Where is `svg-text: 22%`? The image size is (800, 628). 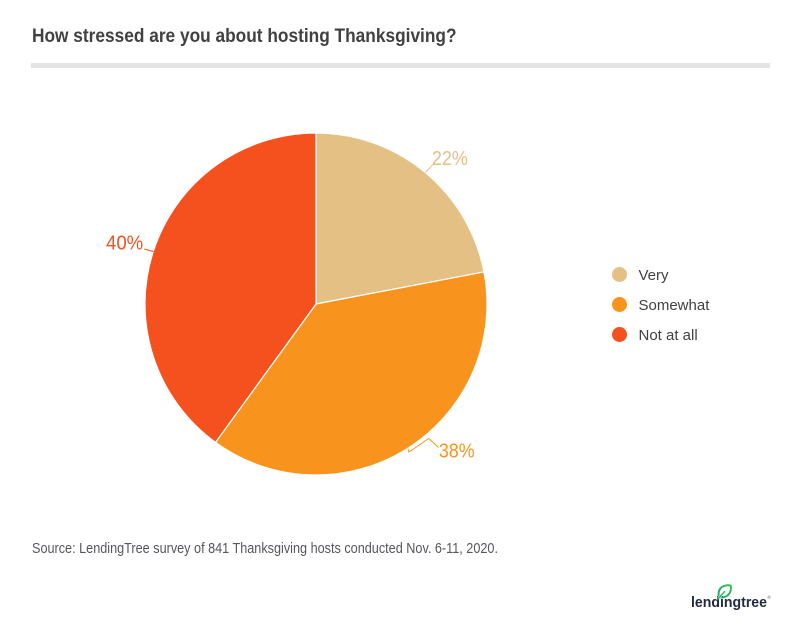
svg-text: 22% is located at coordinates (450, 159).